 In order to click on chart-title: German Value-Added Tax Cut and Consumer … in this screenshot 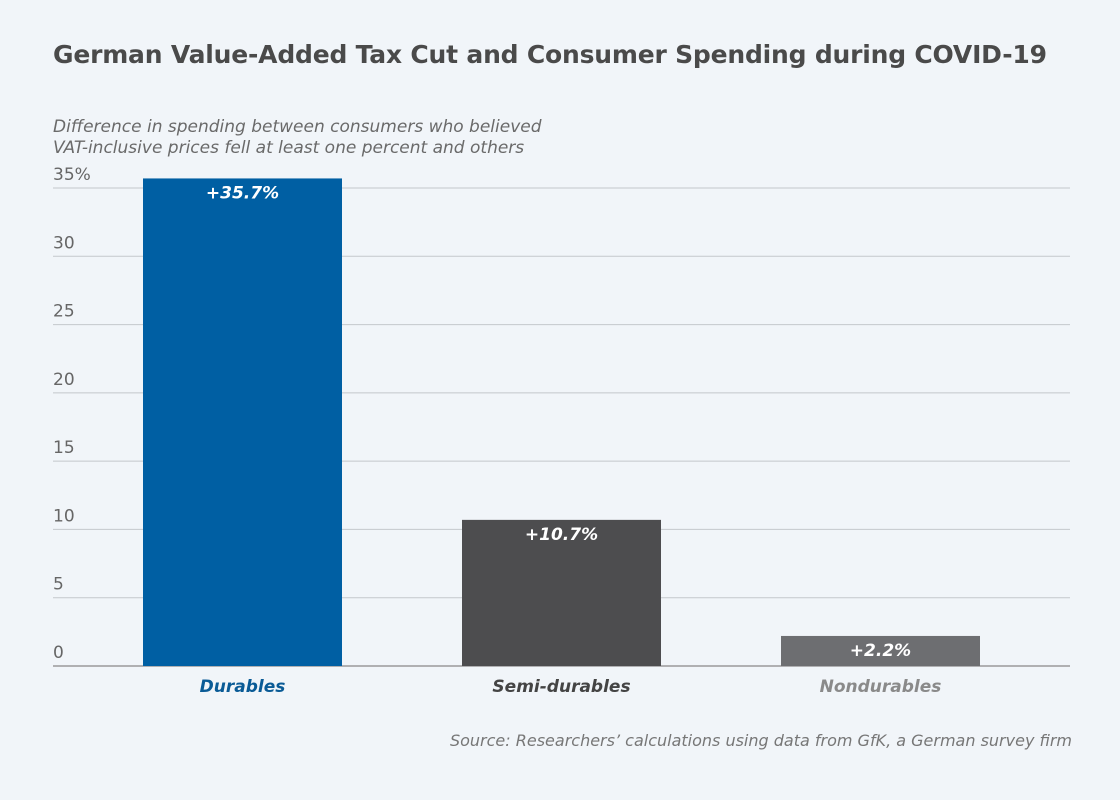, I will do `click(550, 54)`.